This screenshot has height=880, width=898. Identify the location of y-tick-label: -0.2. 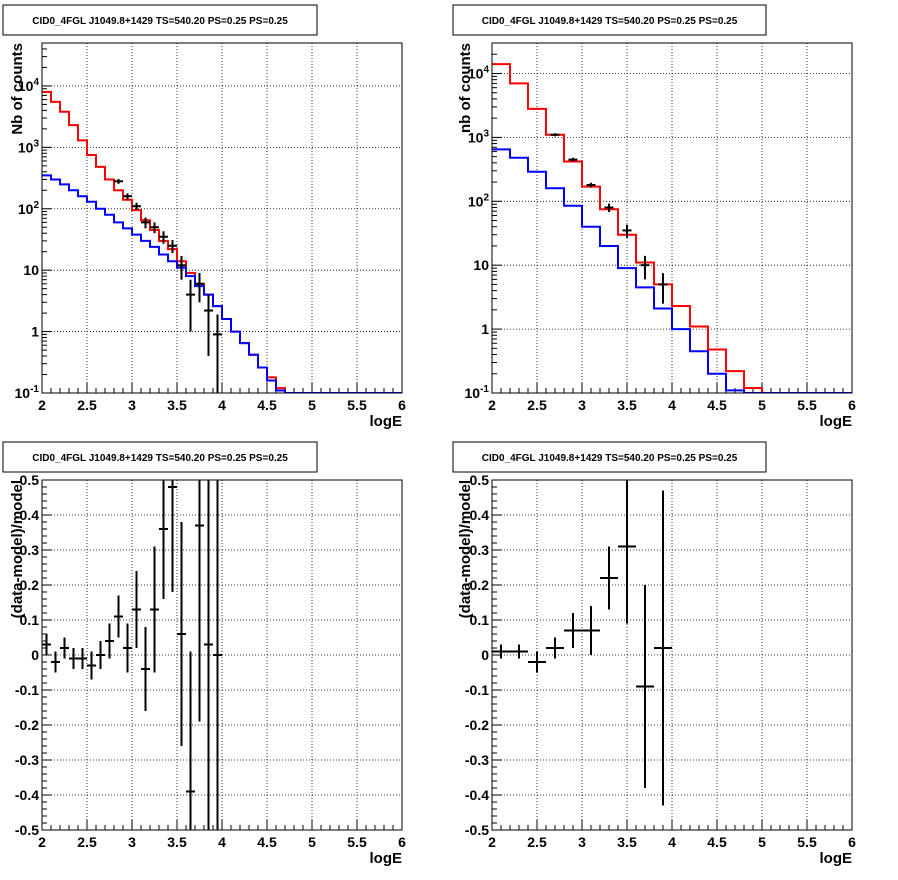
(27, 725).